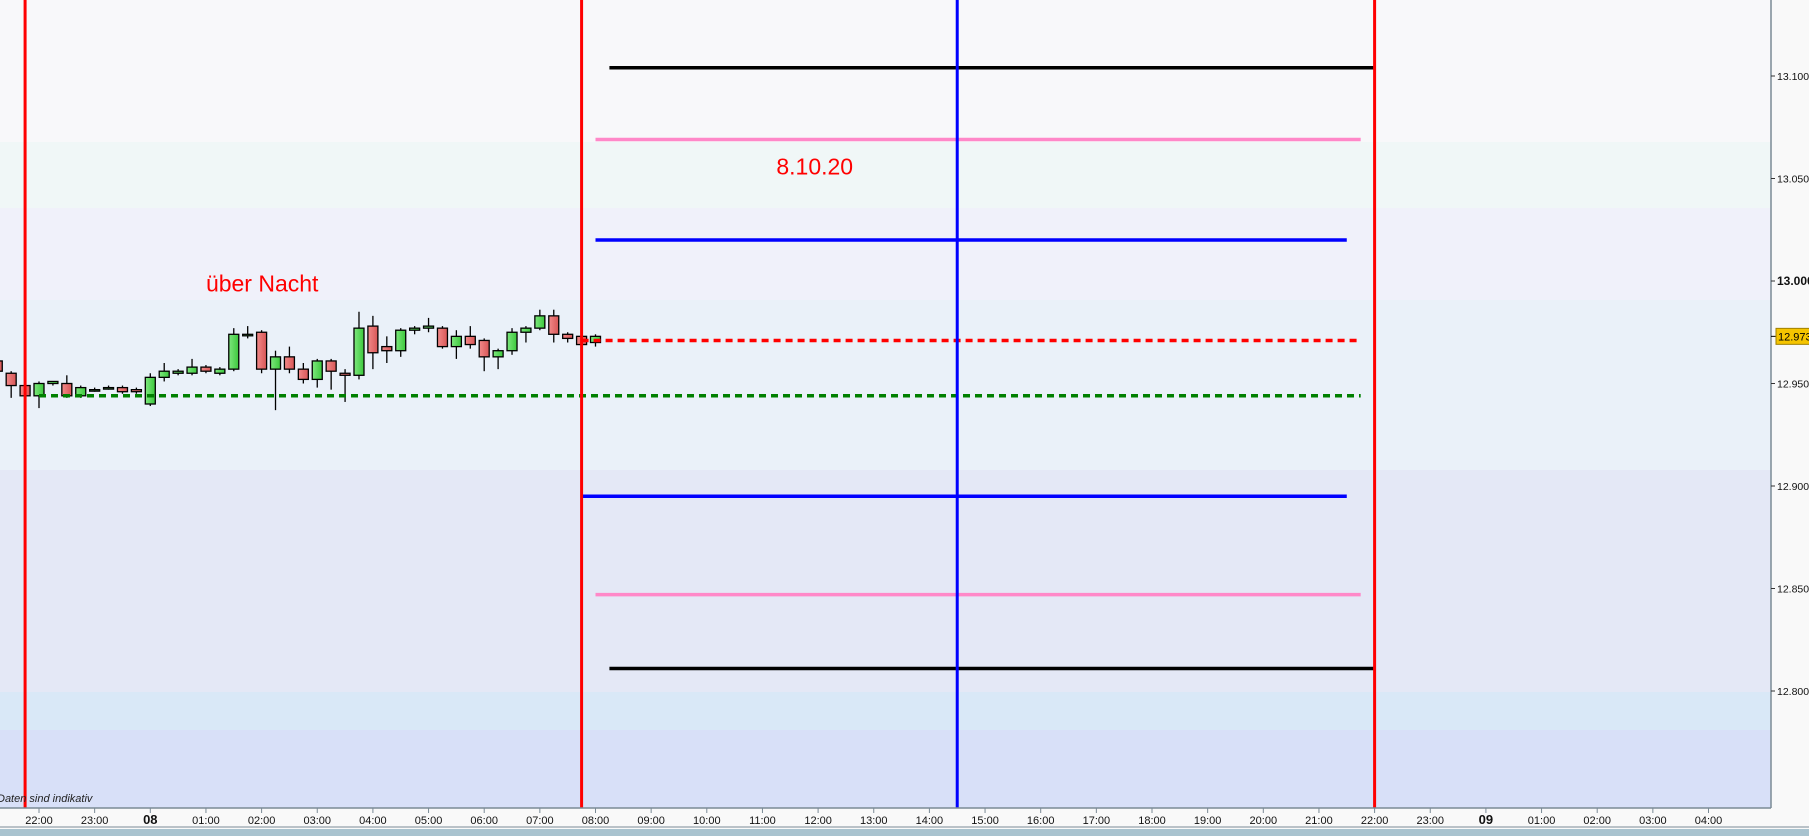  What do you see at coordinates (1653, 821) in the screenshot?
I see `x-tick-label: 03:00` at bounding box center [1653, 821].